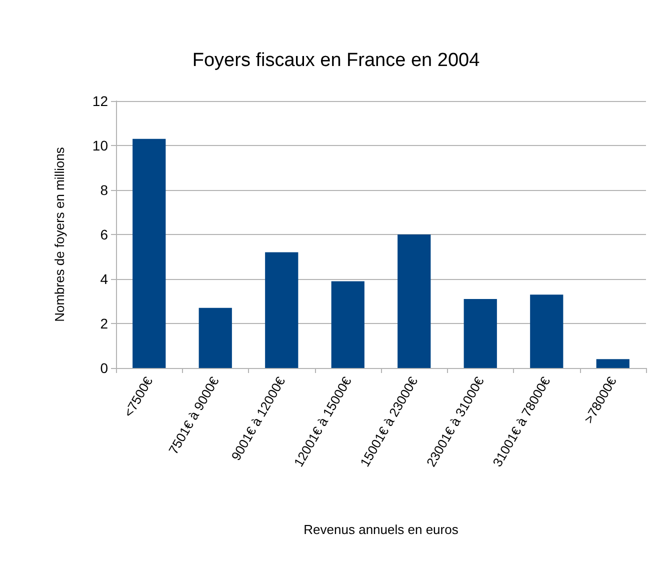  What do you see at coordinates (104, 190) in the screenshot?
I see `y-tick-label: 8` at bounding box center [104, 190].